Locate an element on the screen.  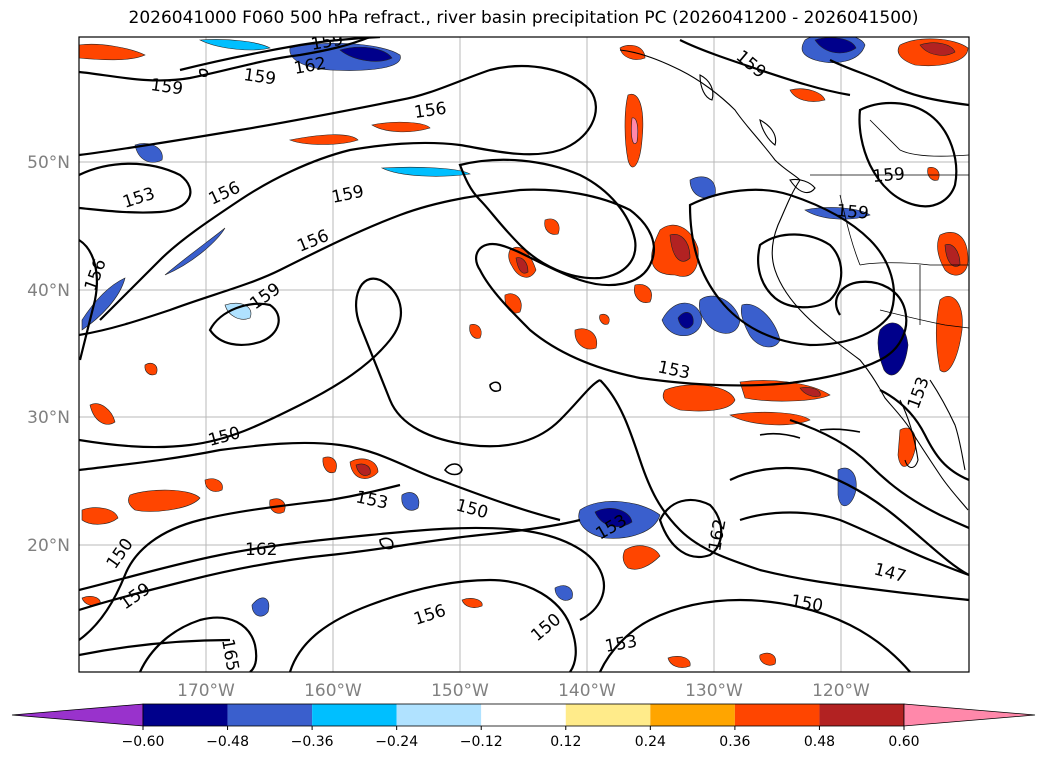
country-borders is located at coordinates (889, 224).